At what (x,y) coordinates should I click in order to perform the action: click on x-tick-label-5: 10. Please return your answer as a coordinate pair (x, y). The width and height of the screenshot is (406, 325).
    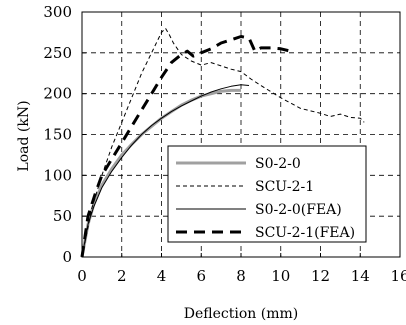
    Looking at the image, I should click on (280, 276).